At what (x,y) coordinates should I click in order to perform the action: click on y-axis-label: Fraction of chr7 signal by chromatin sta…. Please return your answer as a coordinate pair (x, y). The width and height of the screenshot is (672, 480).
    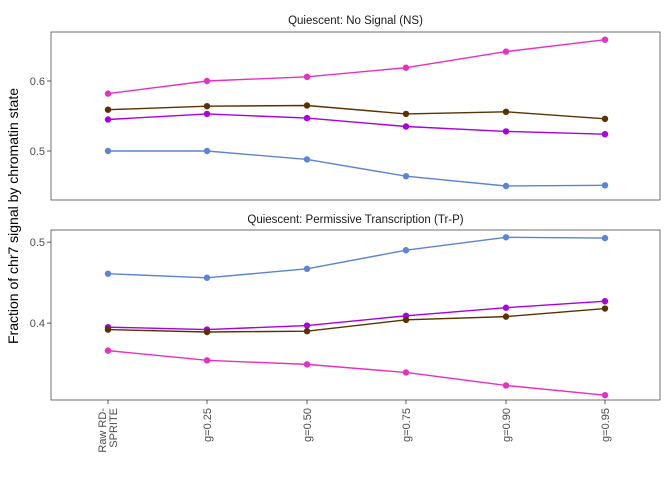
    Looking at the image, I should click on (13, 216).